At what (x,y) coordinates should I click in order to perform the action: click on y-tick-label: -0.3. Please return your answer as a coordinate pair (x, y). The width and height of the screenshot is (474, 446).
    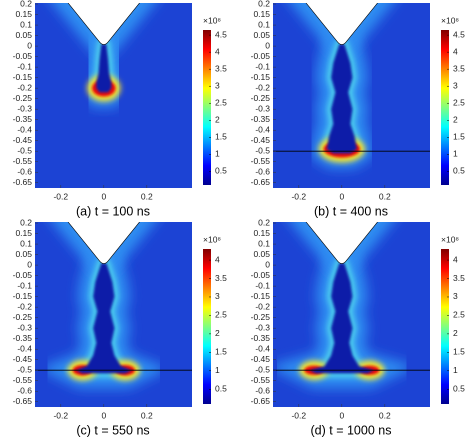
    Looking at the image, I should click on (262, 327).